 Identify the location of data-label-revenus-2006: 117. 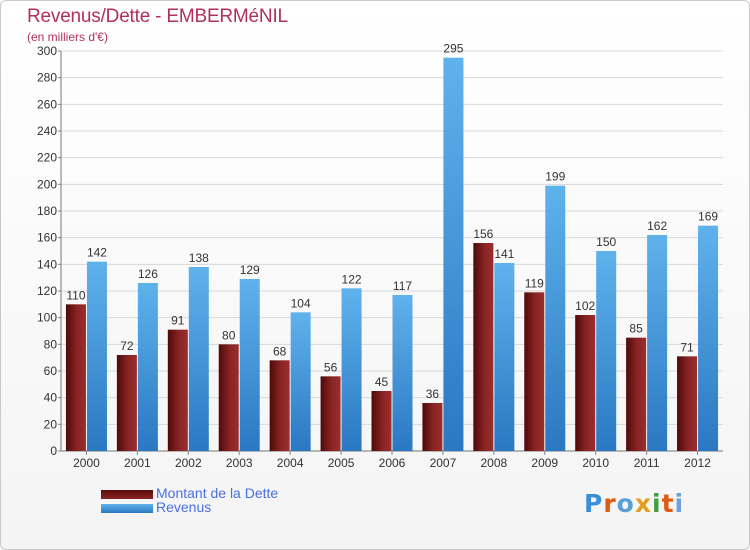
(402, 286).